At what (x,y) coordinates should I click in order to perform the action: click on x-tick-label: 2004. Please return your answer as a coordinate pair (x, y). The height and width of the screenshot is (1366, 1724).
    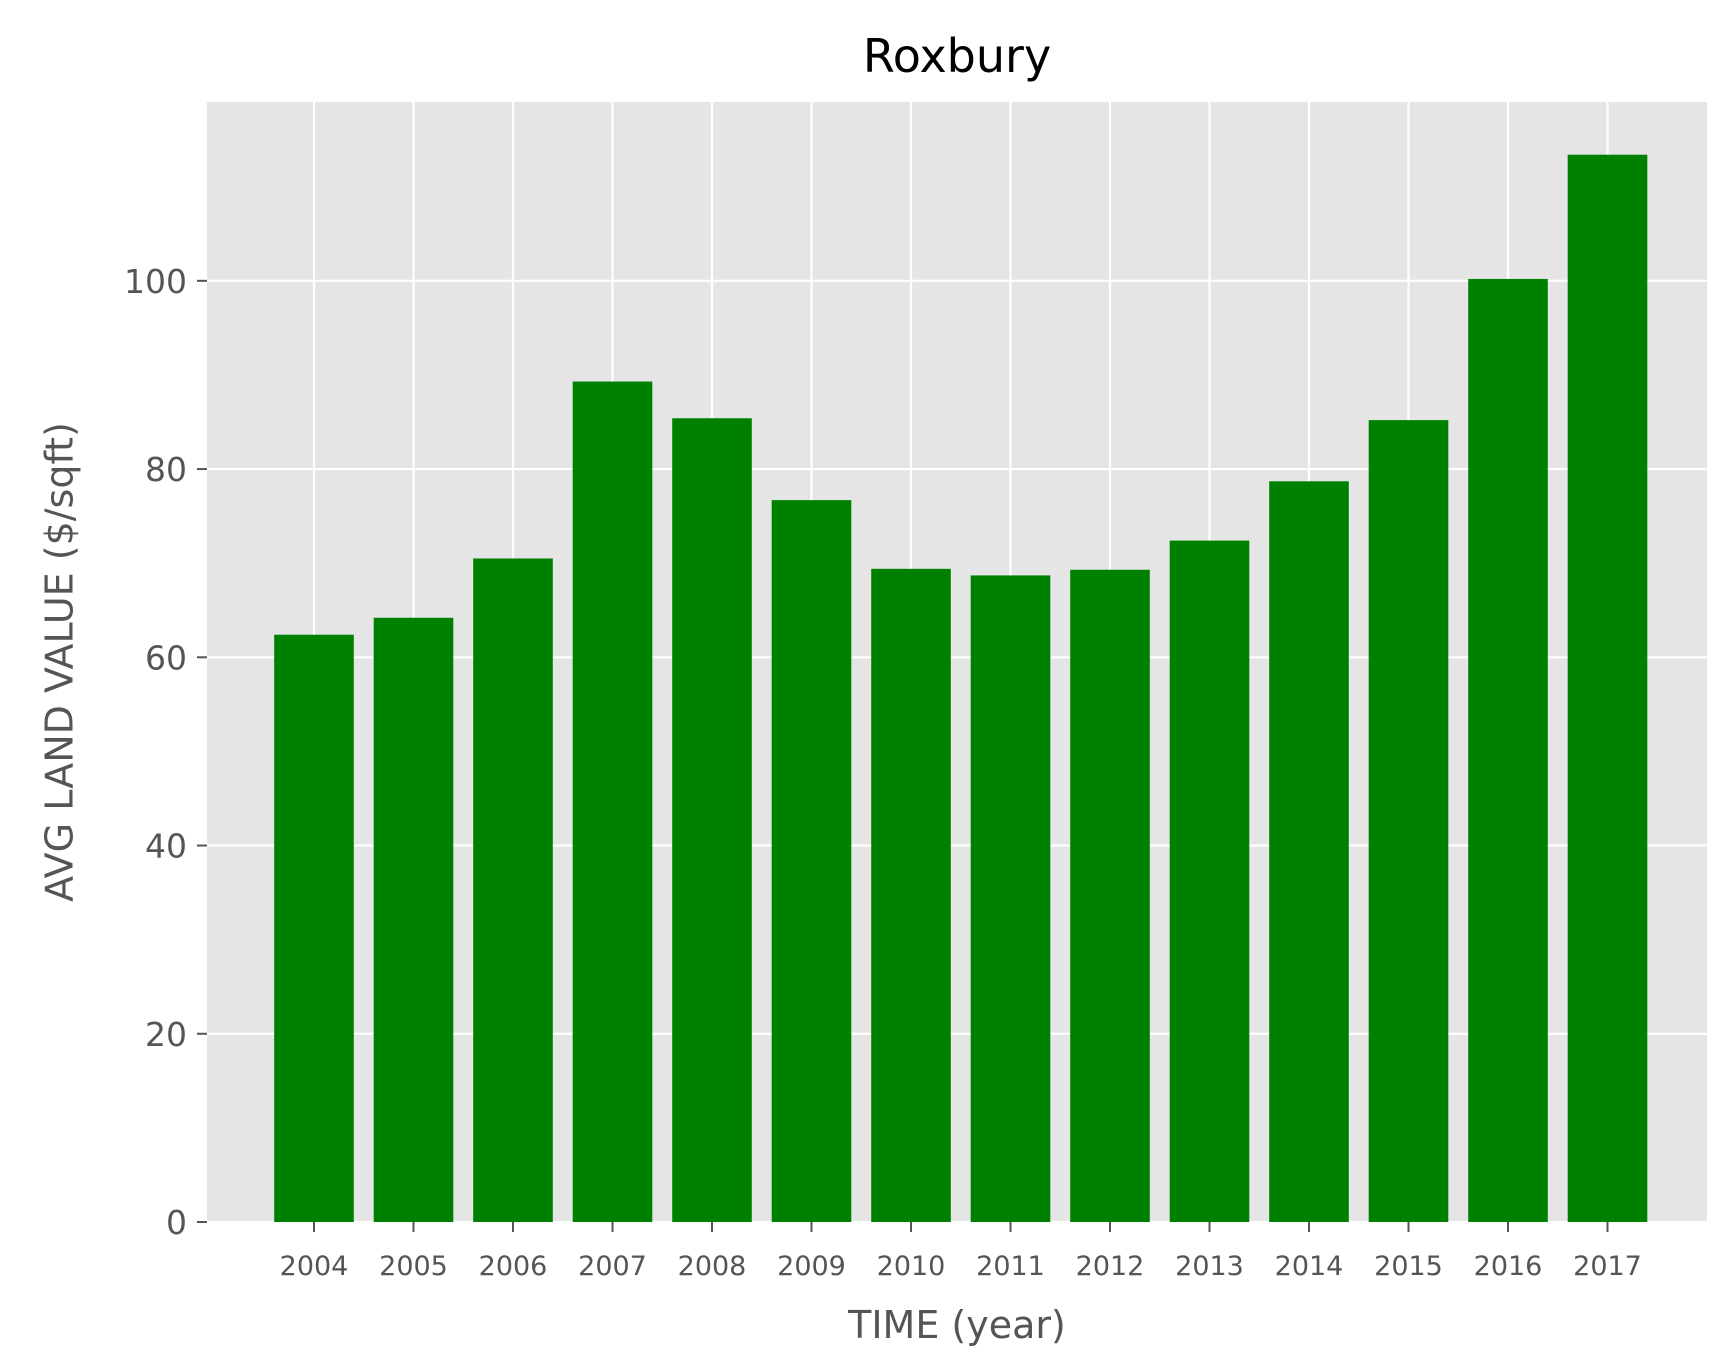
    Looking at the image, I should click on (314, 1266).